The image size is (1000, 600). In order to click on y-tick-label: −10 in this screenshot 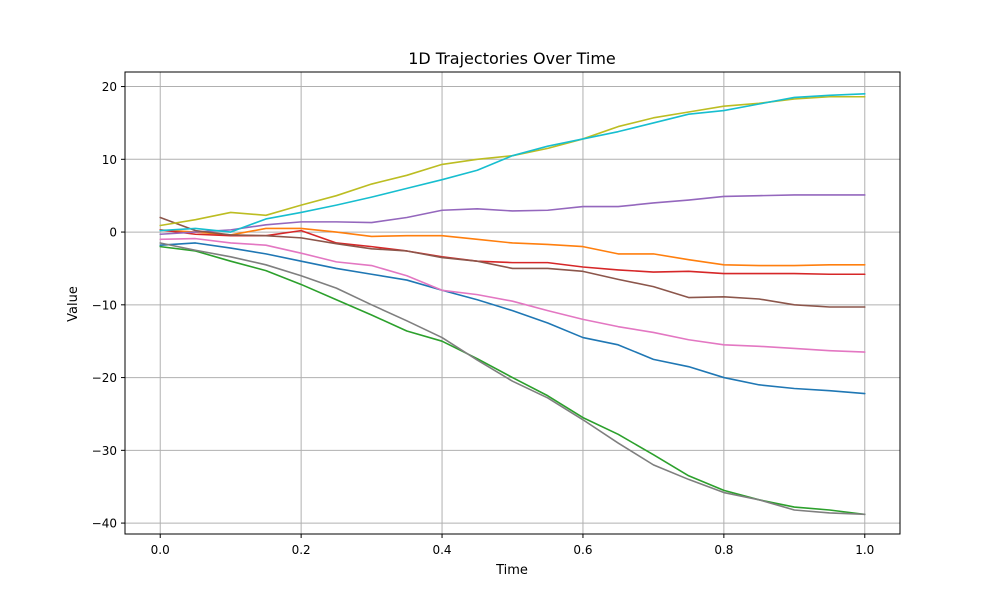, I will do `click(104, 305)`.